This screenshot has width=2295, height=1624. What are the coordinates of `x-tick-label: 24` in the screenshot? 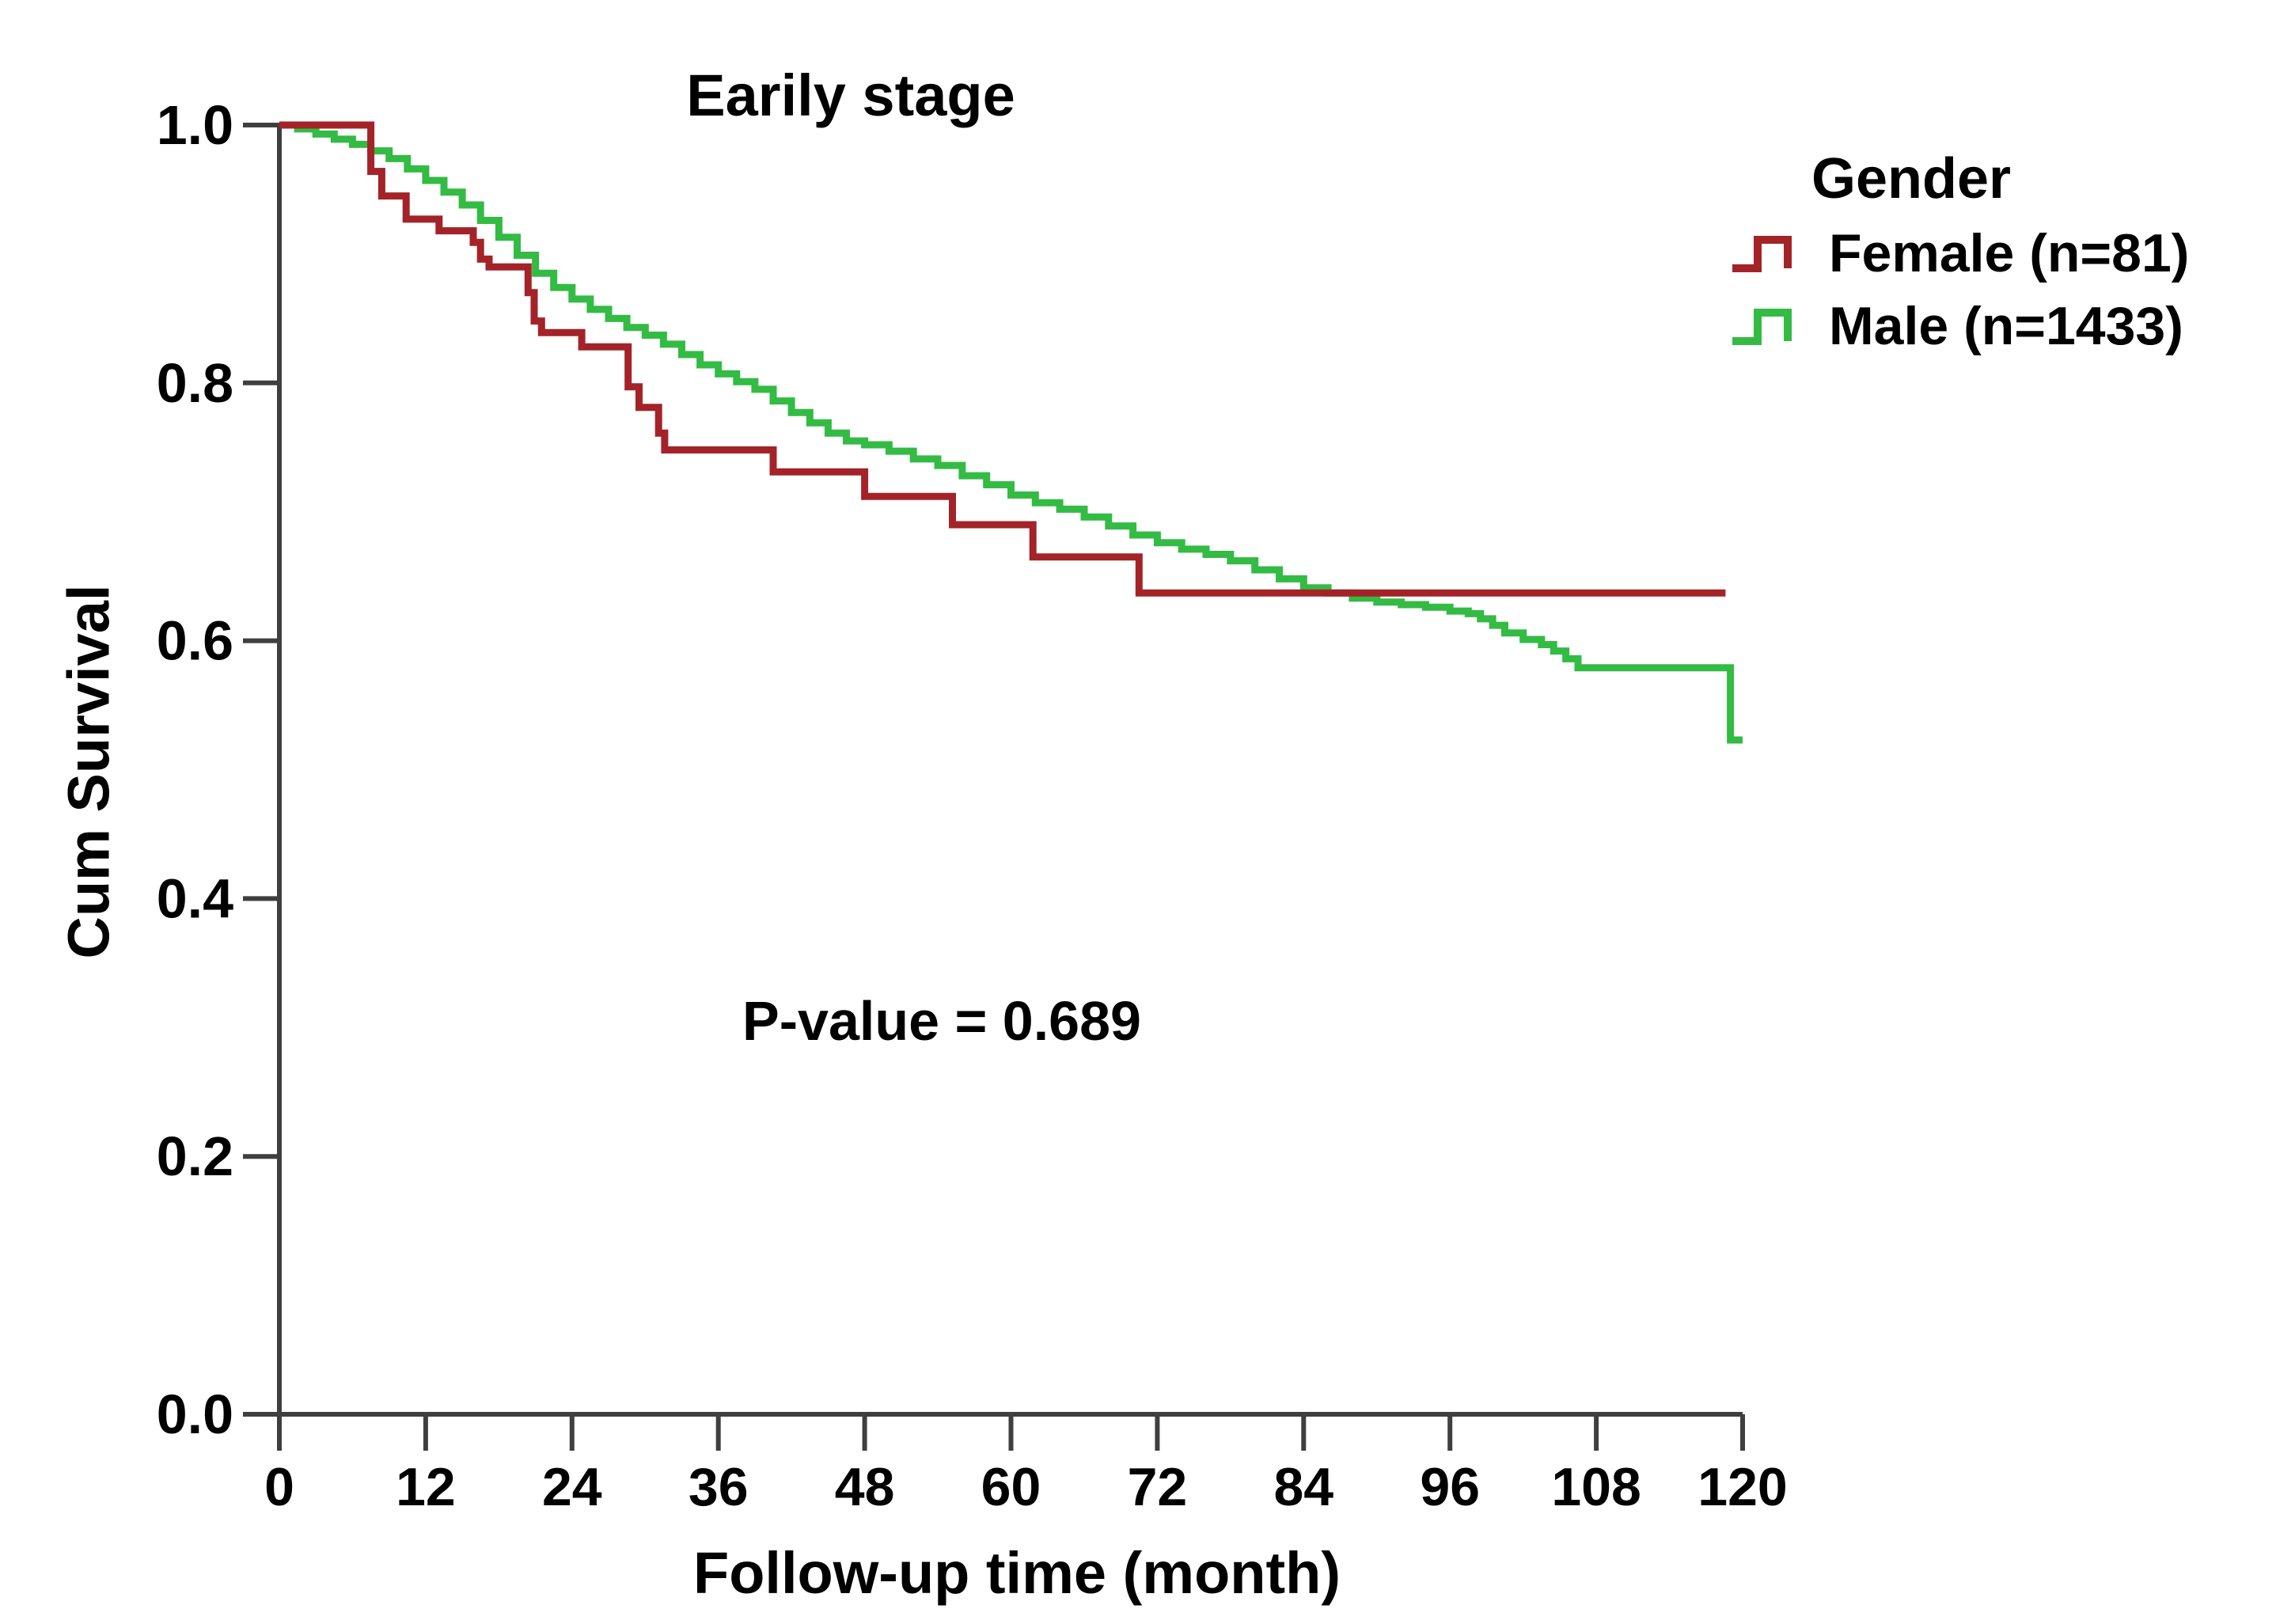 It's located at (572, 1487).